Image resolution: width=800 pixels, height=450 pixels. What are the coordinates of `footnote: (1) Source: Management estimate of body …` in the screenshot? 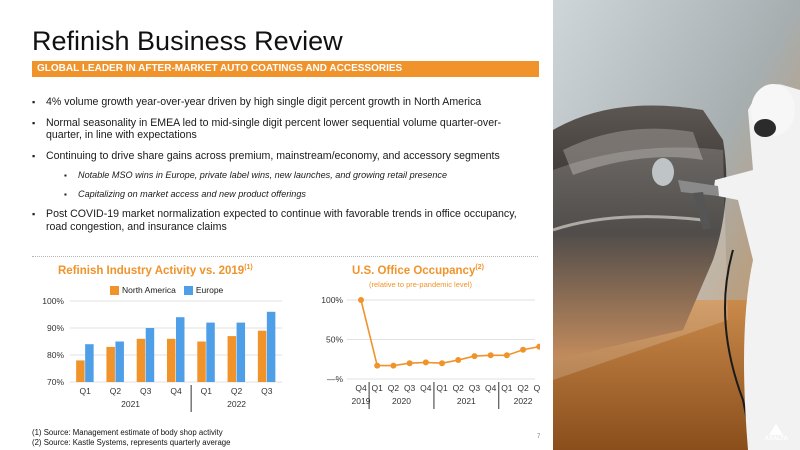 It's located at (127, 432).